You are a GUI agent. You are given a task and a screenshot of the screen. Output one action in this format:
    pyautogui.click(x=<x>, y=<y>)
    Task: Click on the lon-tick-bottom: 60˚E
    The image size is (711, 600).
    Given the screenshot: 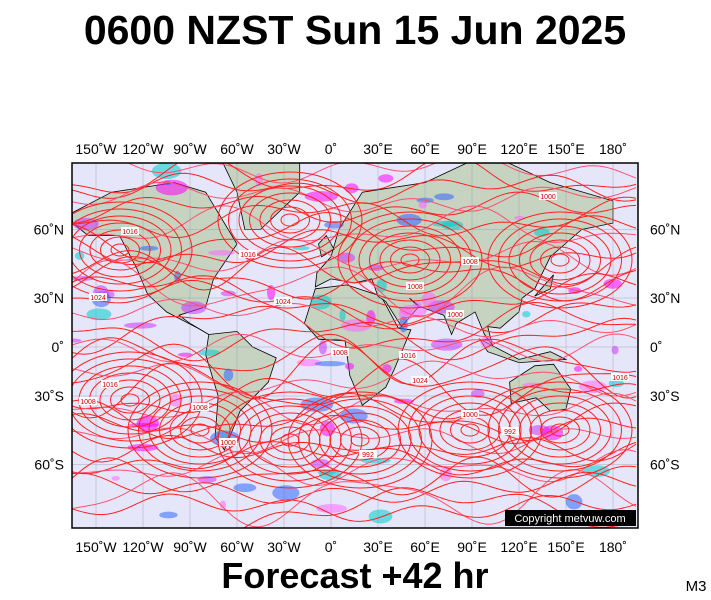 What is the action you would take?
    pyautogui.click(x=425, y=547)
    